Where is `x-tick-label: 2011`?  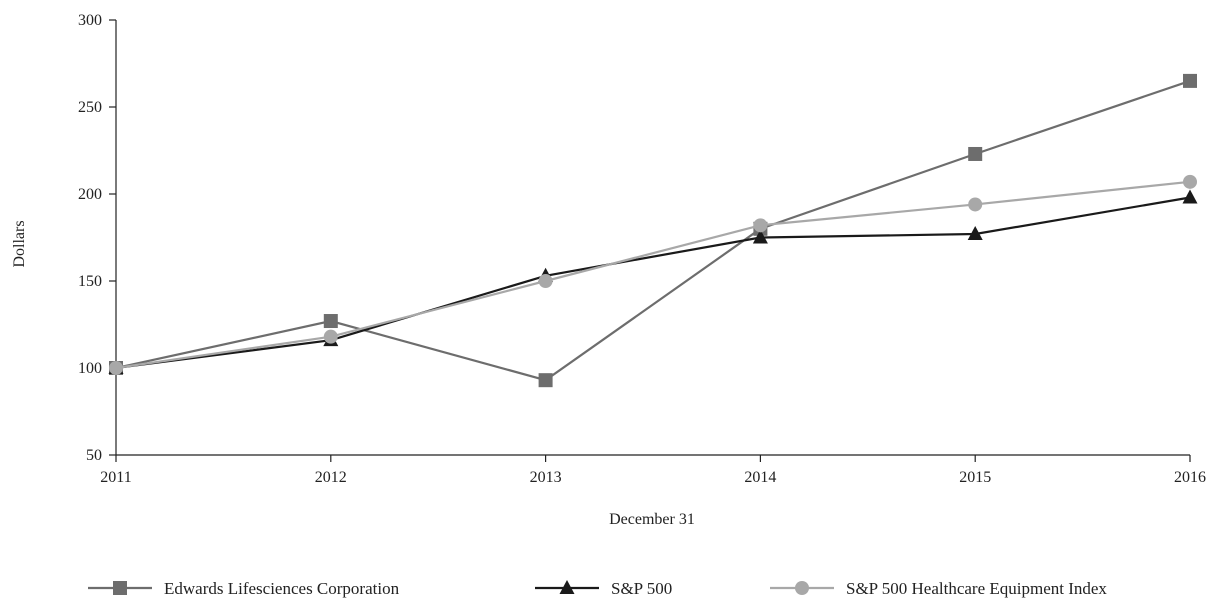
x-tick-label: 2011 is located at coordinates (115, 477).